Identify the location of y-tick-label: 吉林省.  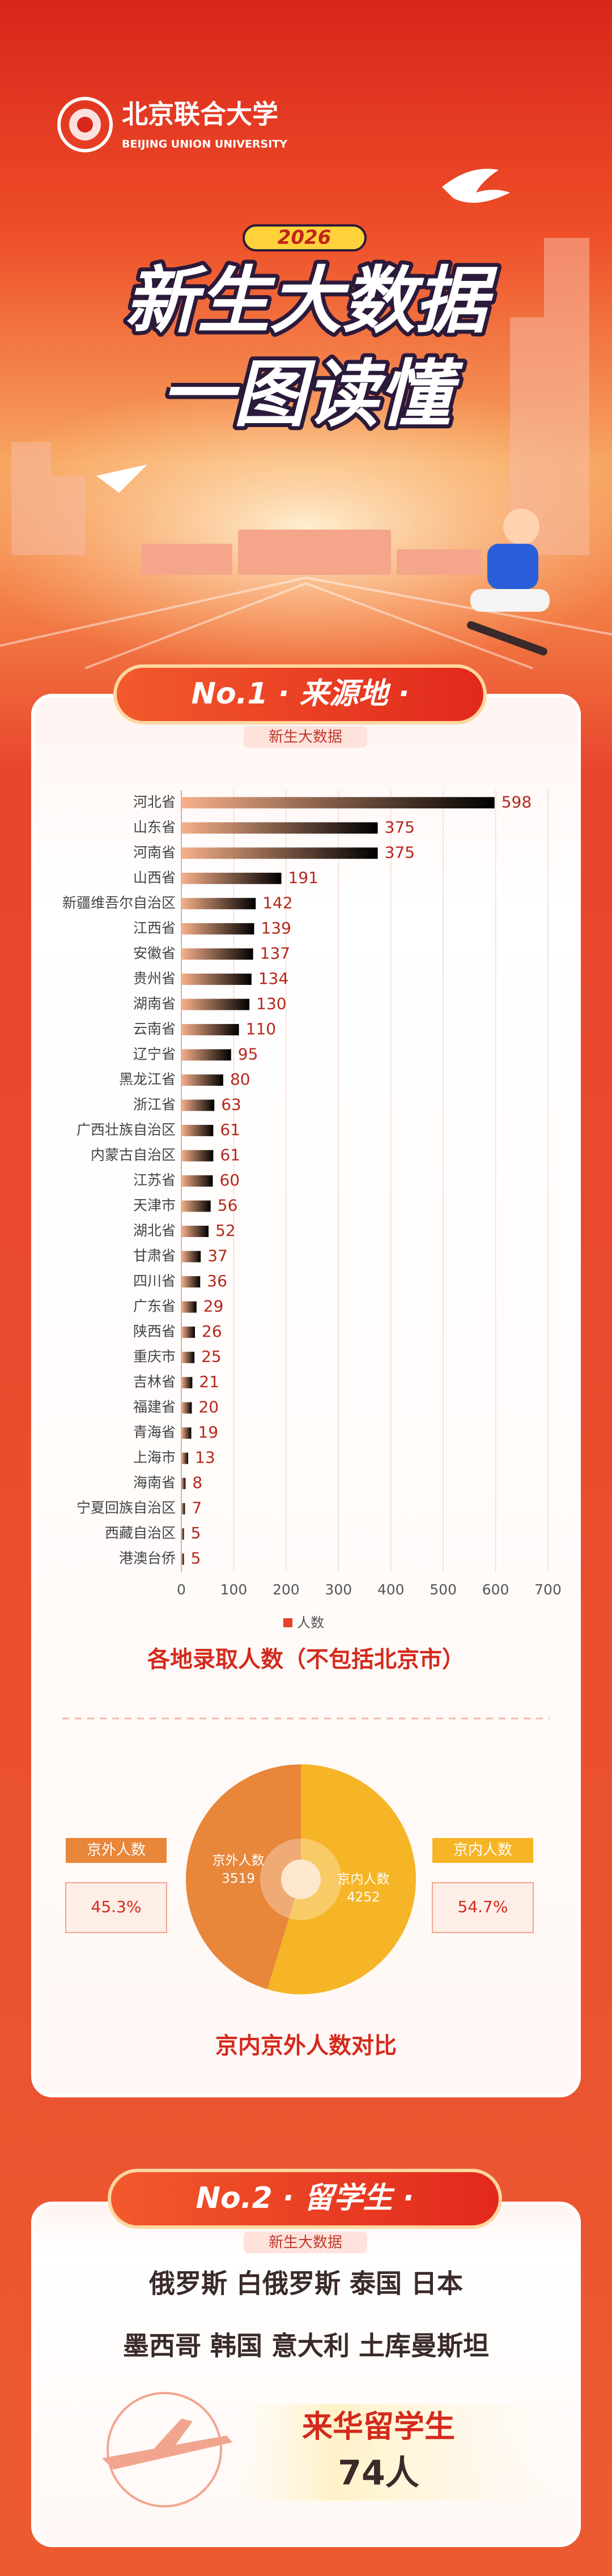
(154, 1382).